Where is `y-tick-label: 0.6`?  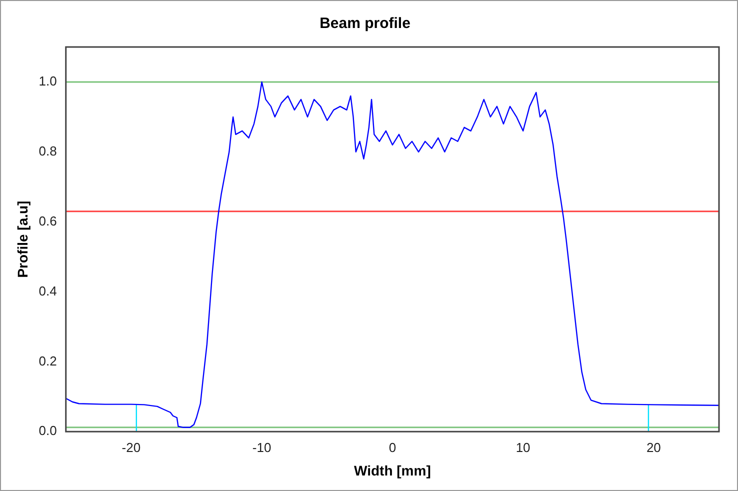
y-tick-label: 0.6 is located at coordinates (47, 220).